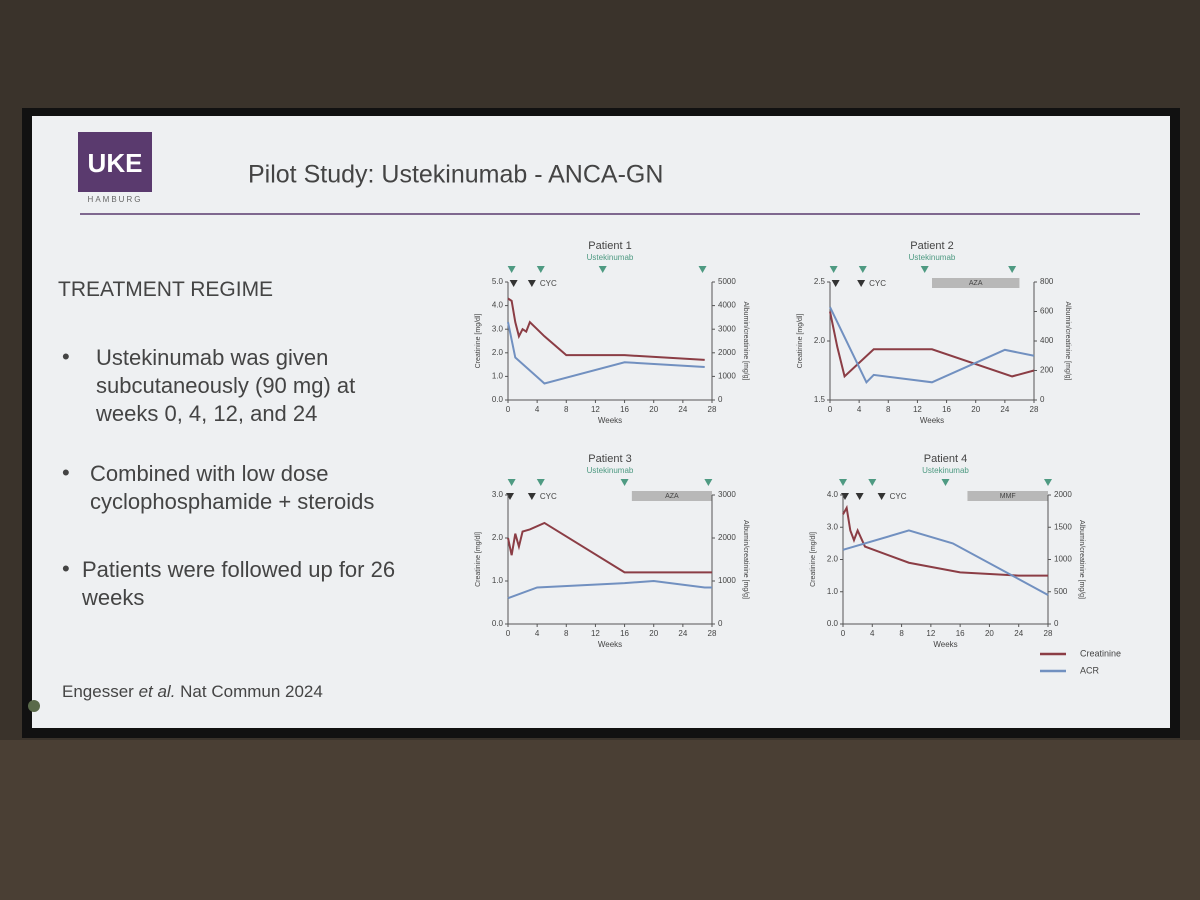  Describe the element at coordinates (833, 494) in the screenshot. I see `y-tick-label: 4.0` at that location.